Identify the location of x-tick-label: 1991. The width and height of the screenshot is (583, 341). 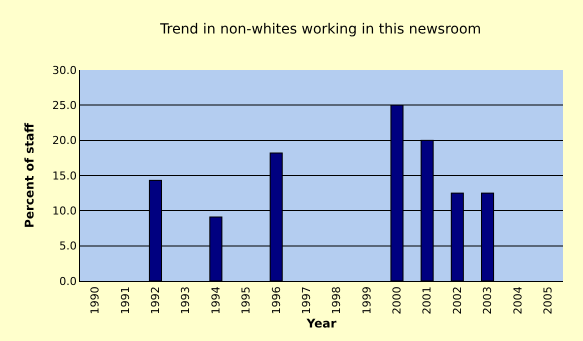
(125, 300).